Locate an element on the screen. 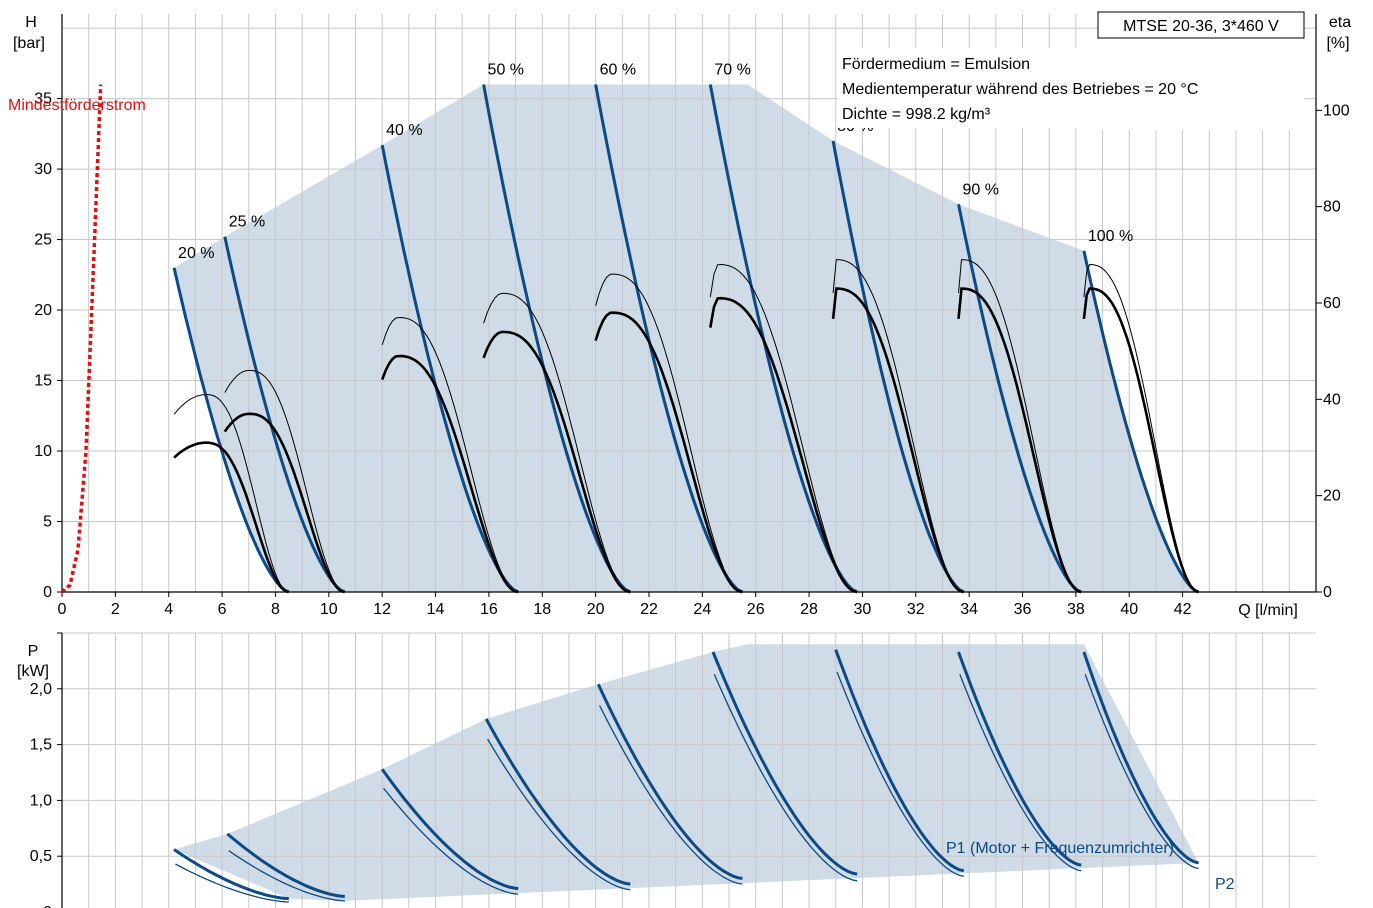 The image size is (1373, 908). x-tick-label: 18 is located at coordinates (542, 609).